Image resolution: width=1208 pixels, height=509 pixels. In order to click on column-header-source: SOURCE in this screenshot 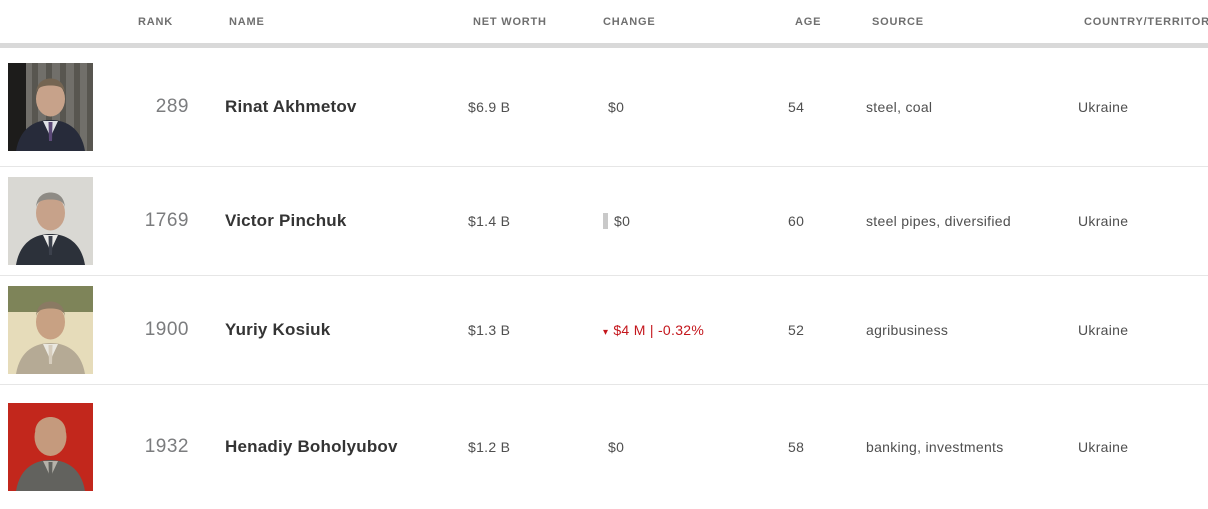, I will do `click(898, 21)`.